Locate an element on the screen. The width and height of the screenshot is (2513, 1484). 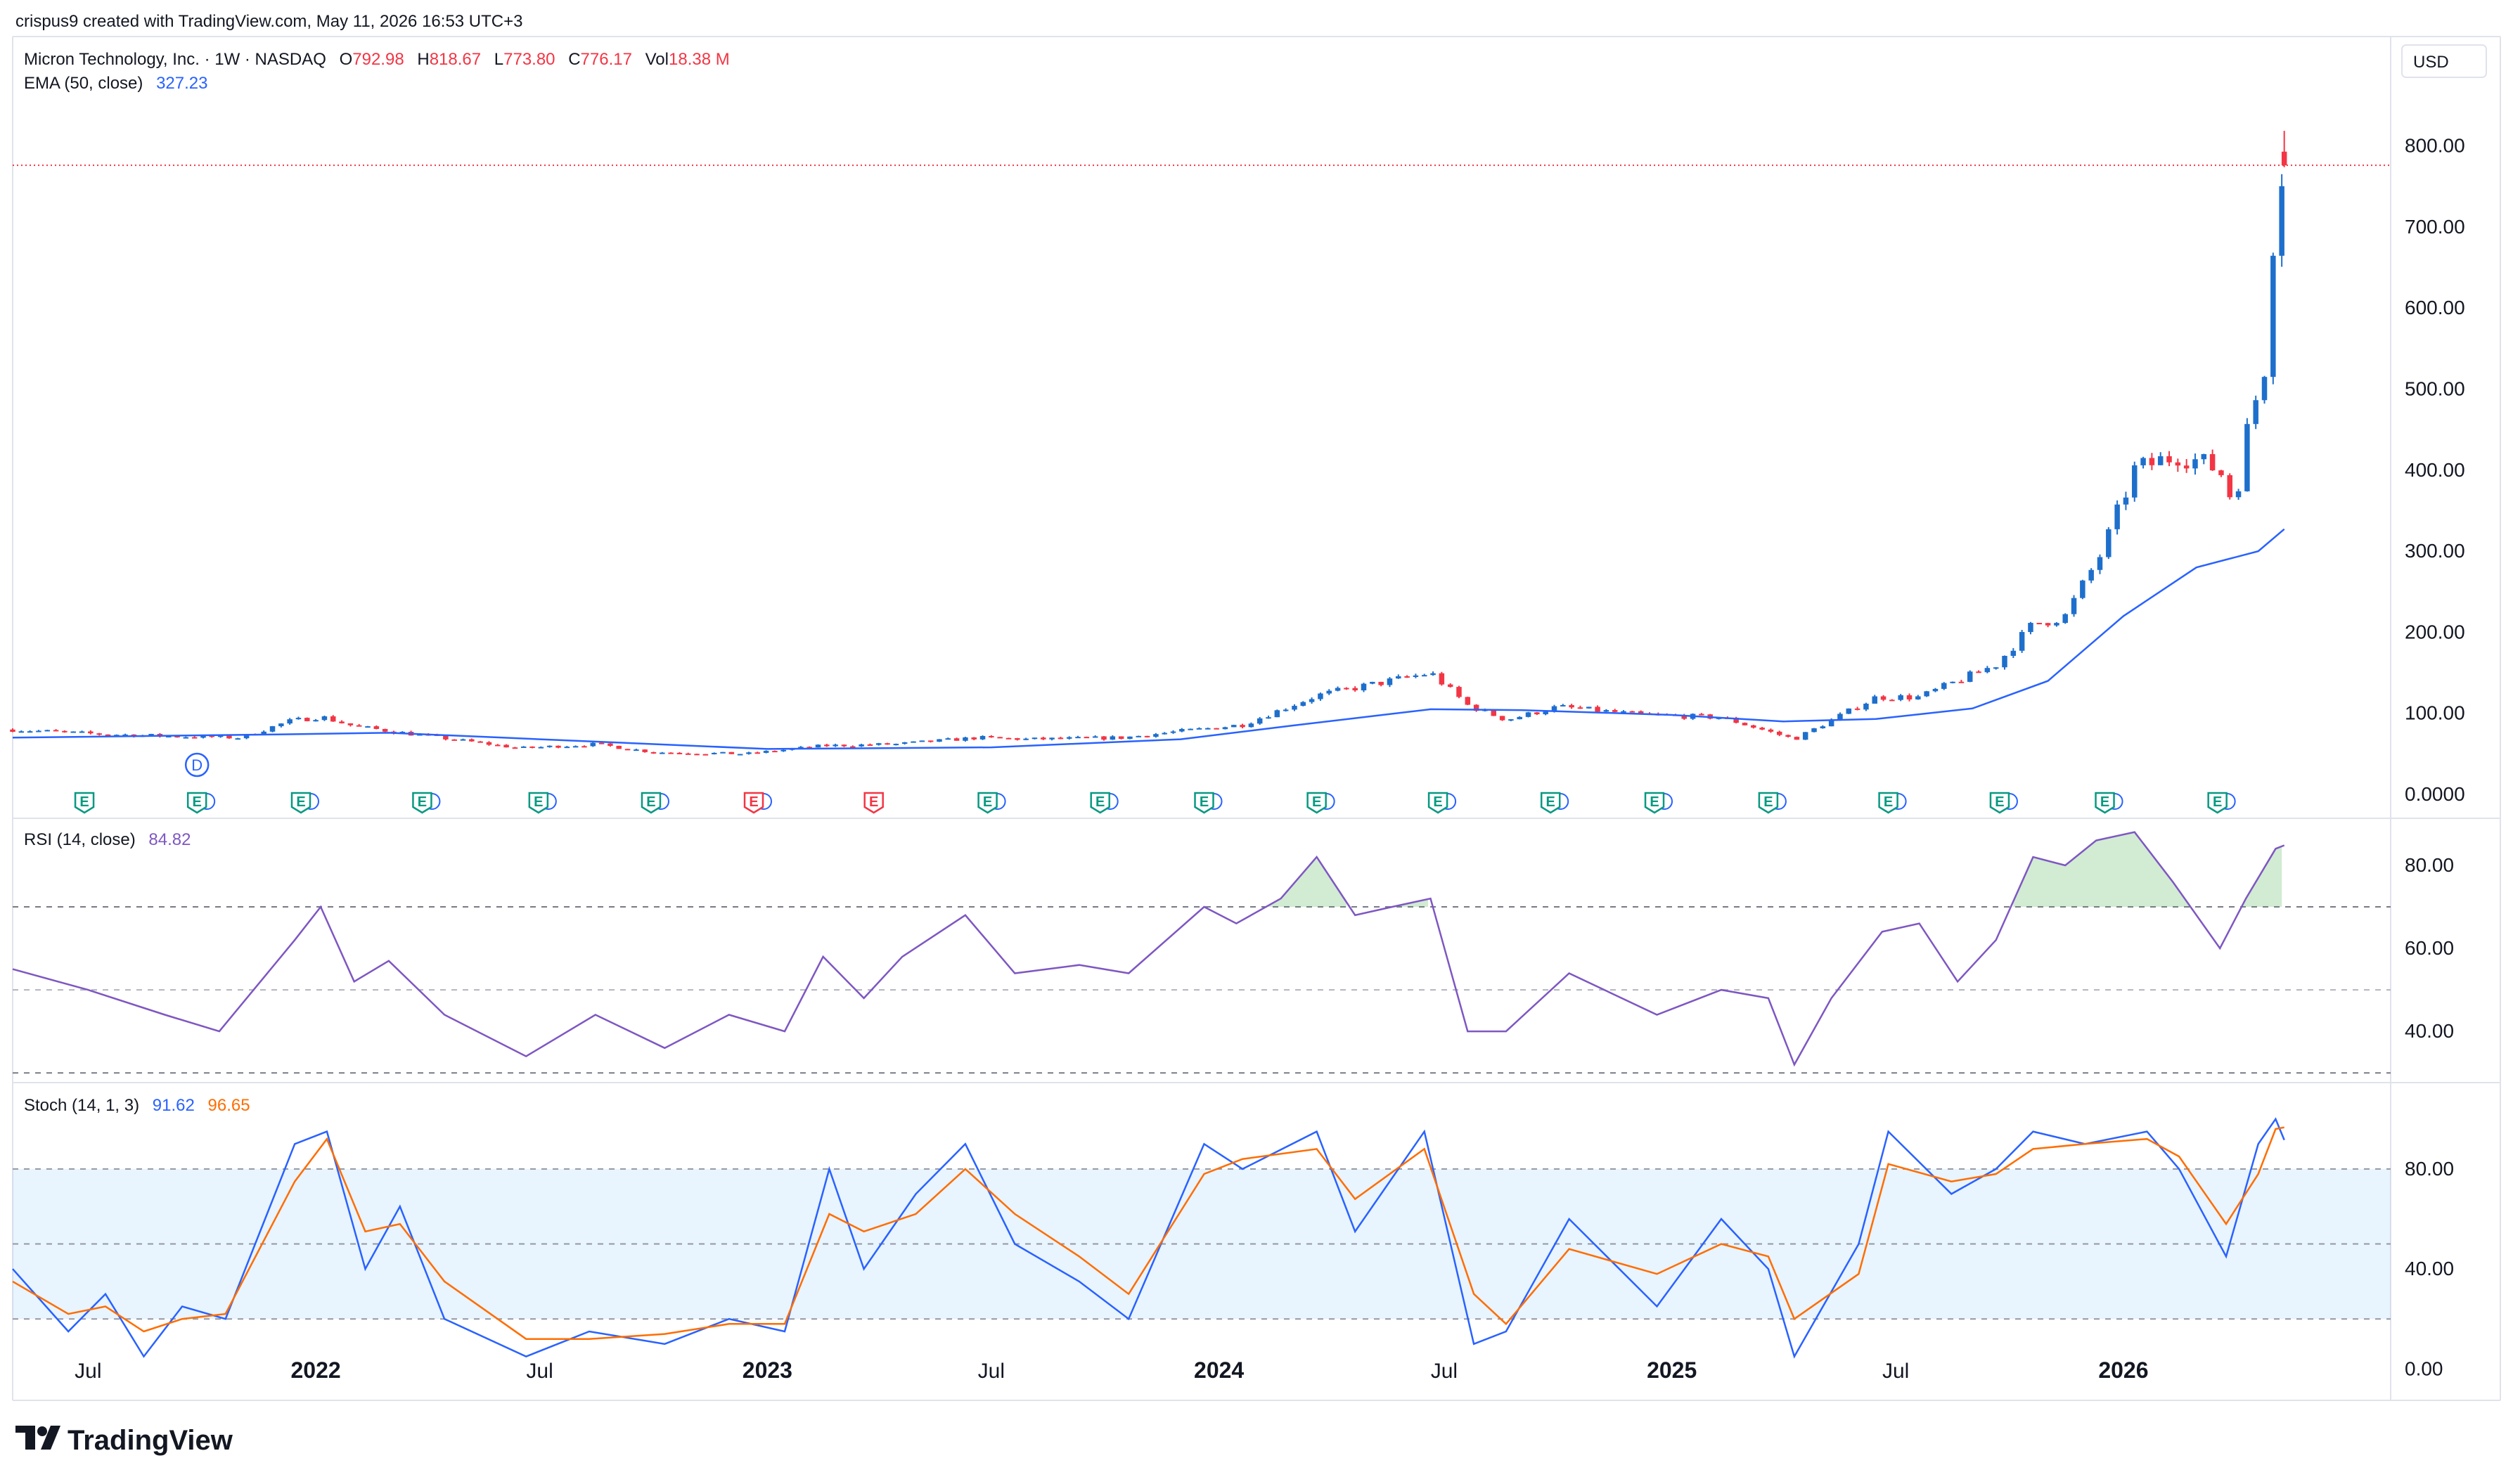
stoch-tick-label: 0.00 is located at coordinates (2424, 1368).